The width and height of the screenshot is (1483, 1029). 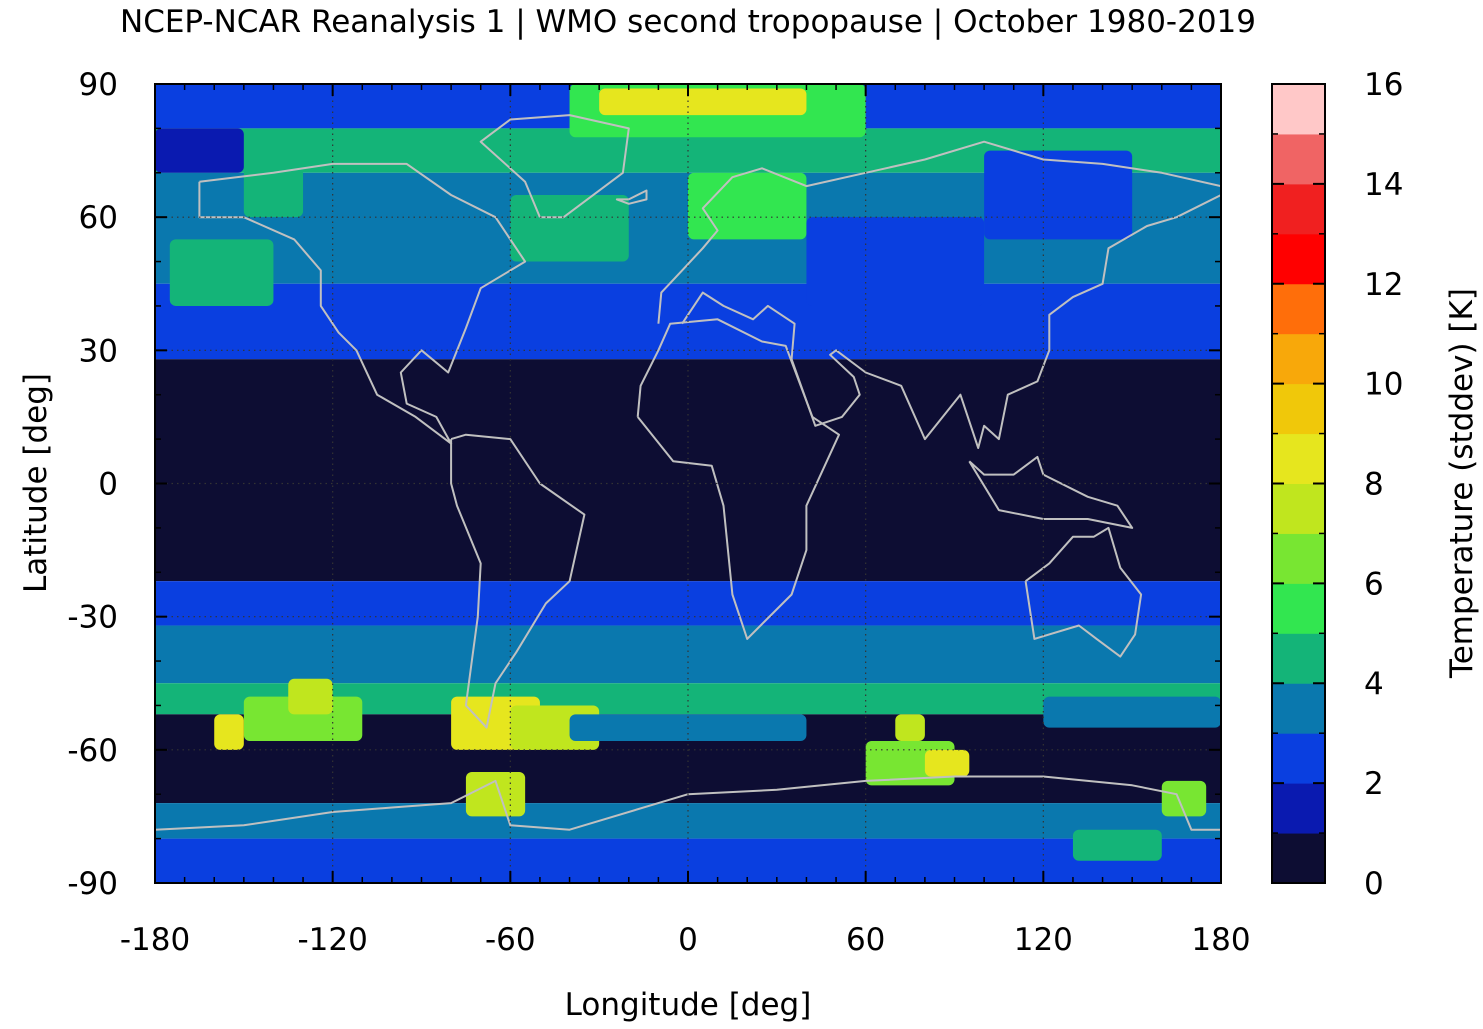 What do you see at coordinates (1374, 485) in the screenshot?
I see `colorbar-tick-label: 8` at bounding box center [1374, 485].